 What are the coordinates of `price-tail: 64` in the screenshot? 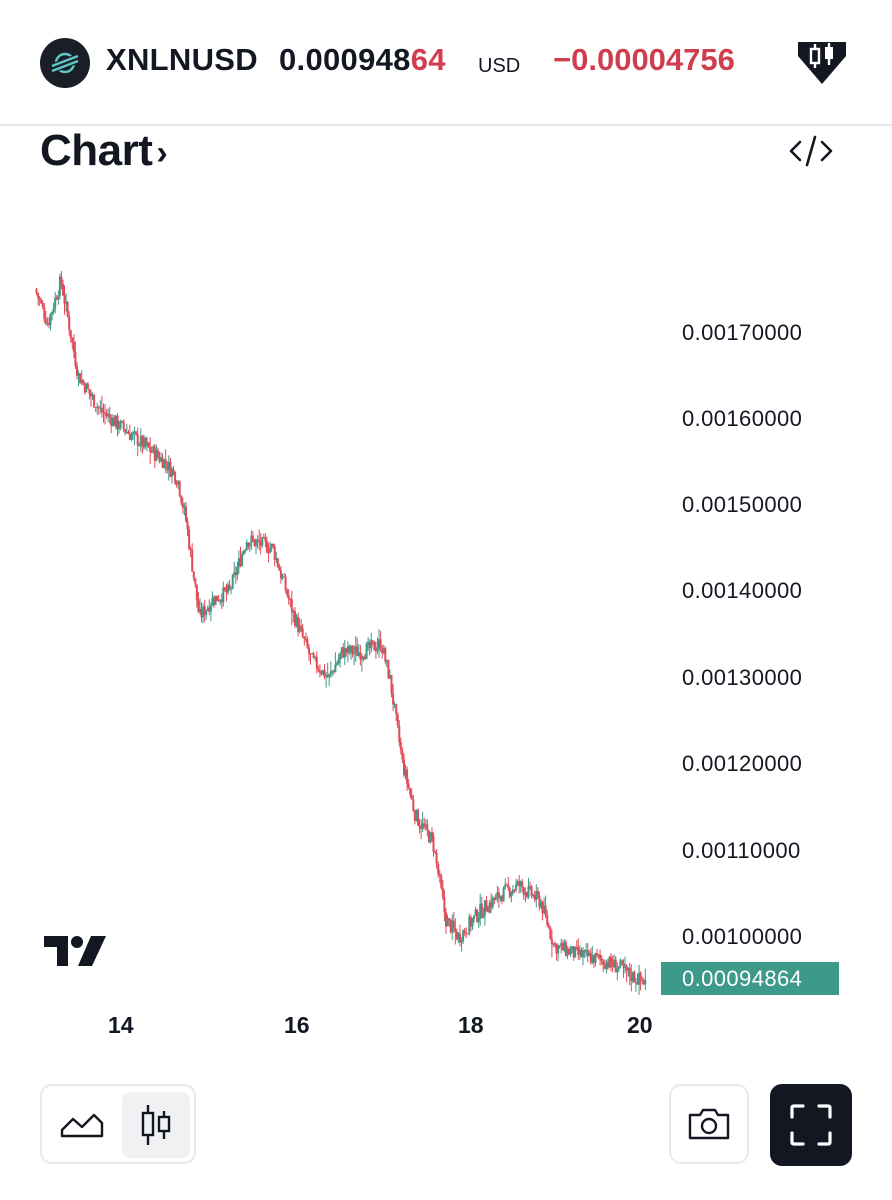 It's located at (428, 59).